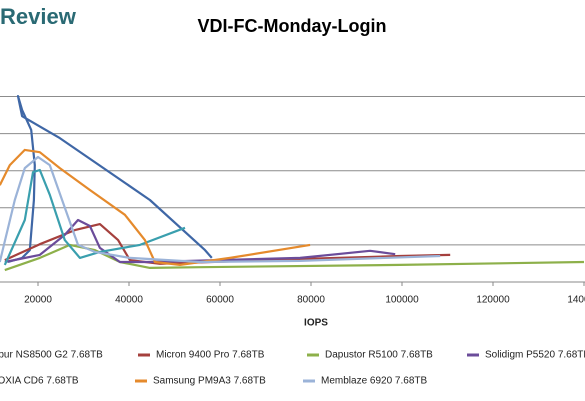 The width and height of the screenshot is (585, 401). I want to click on x-tick-label: 140000, so click(576, 300).